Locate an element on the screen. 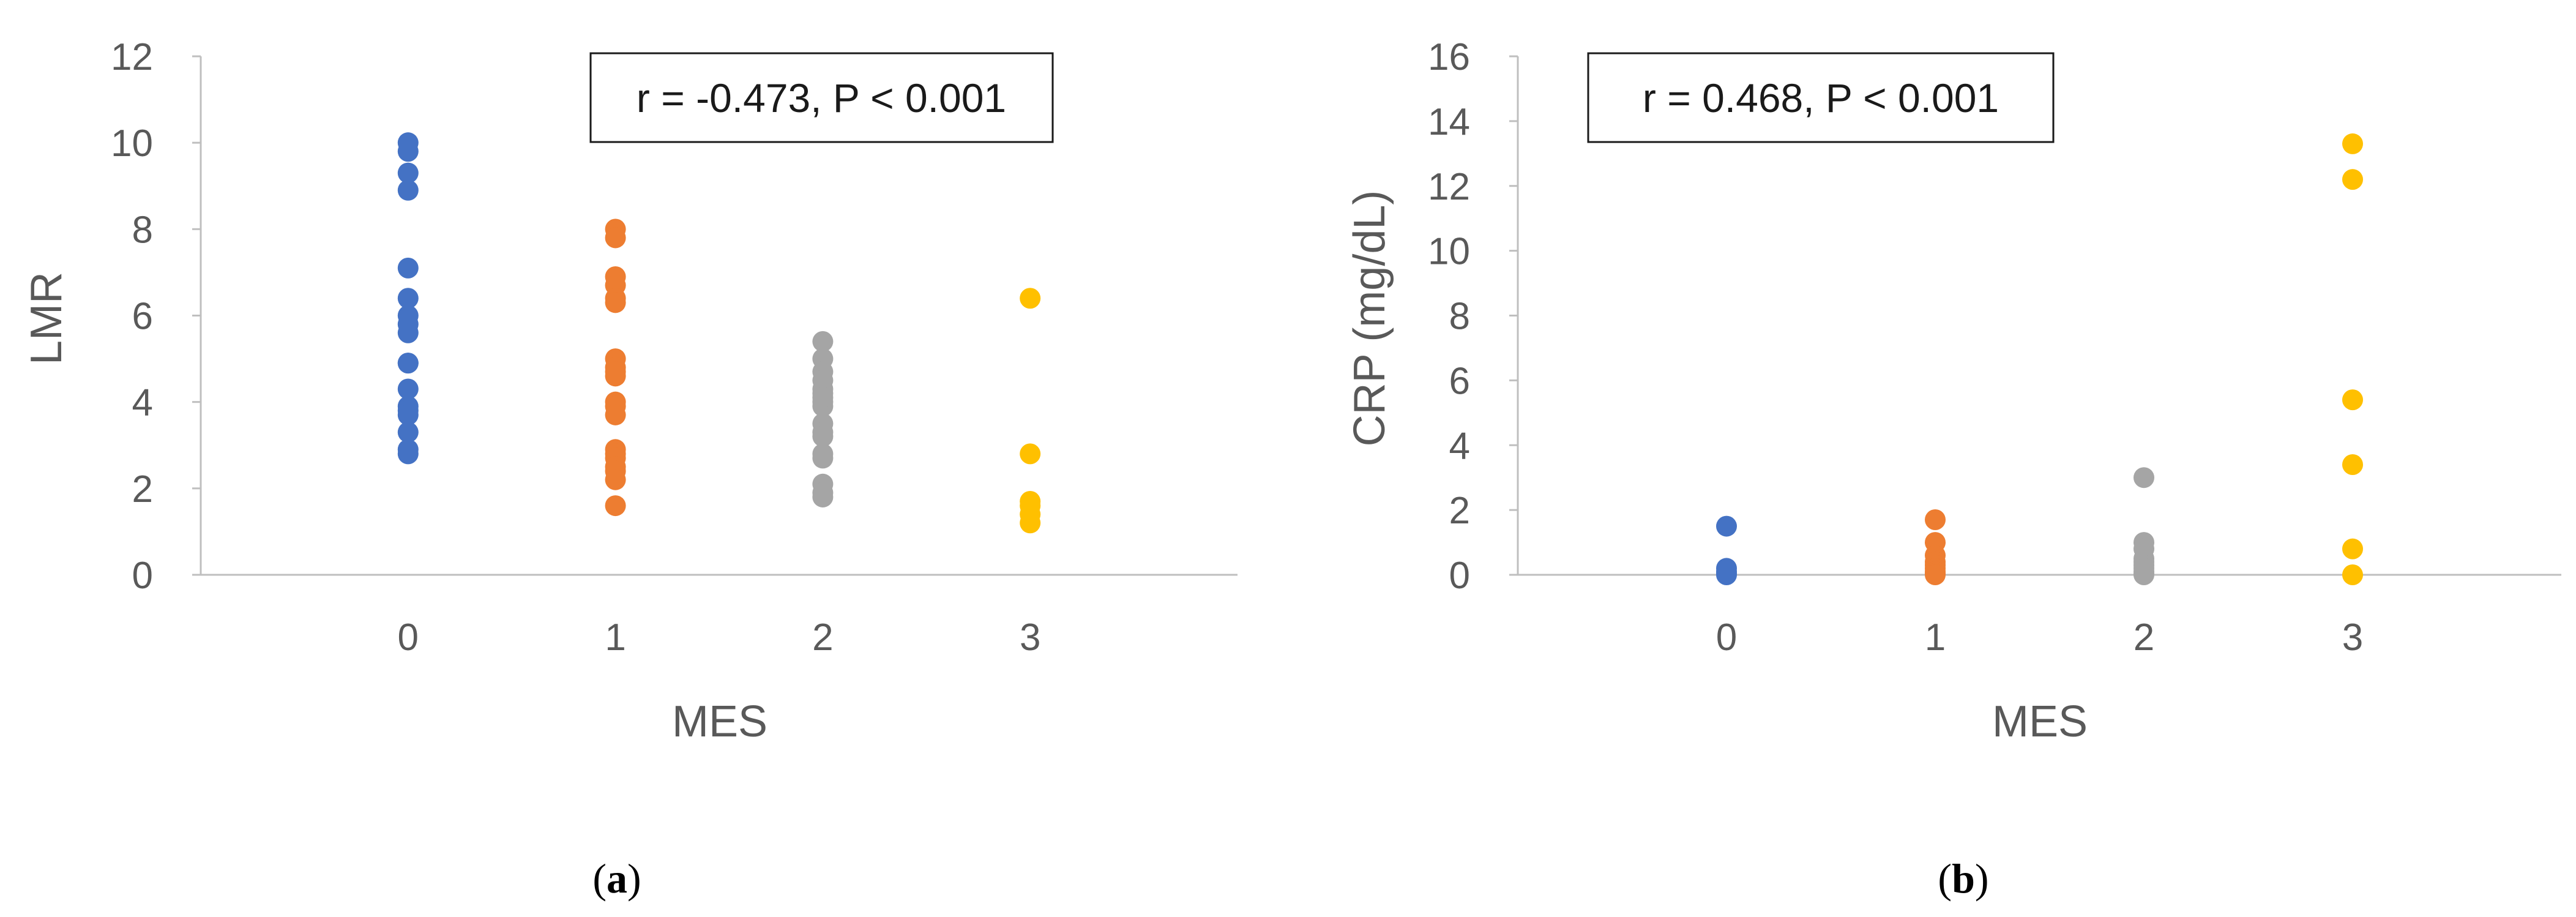 The height and width of the screenshot is (917, 2576). panel-a-y-tick-label: 8 is located at coordinates (142, 230).